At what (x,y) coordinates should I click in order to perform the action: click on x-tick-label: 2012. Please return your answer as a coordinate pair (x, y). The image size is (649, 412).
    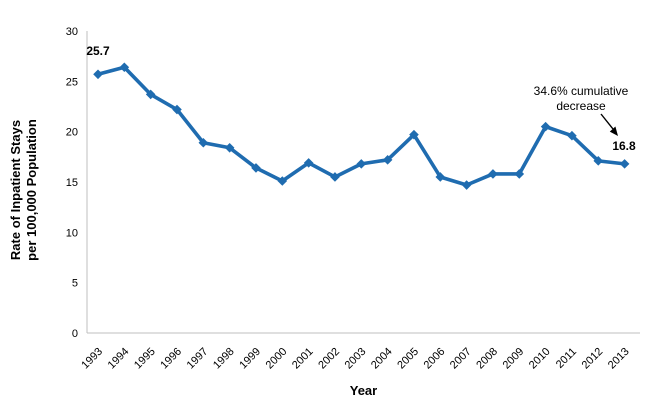
    Looking at the image, I should click on (593, 359).